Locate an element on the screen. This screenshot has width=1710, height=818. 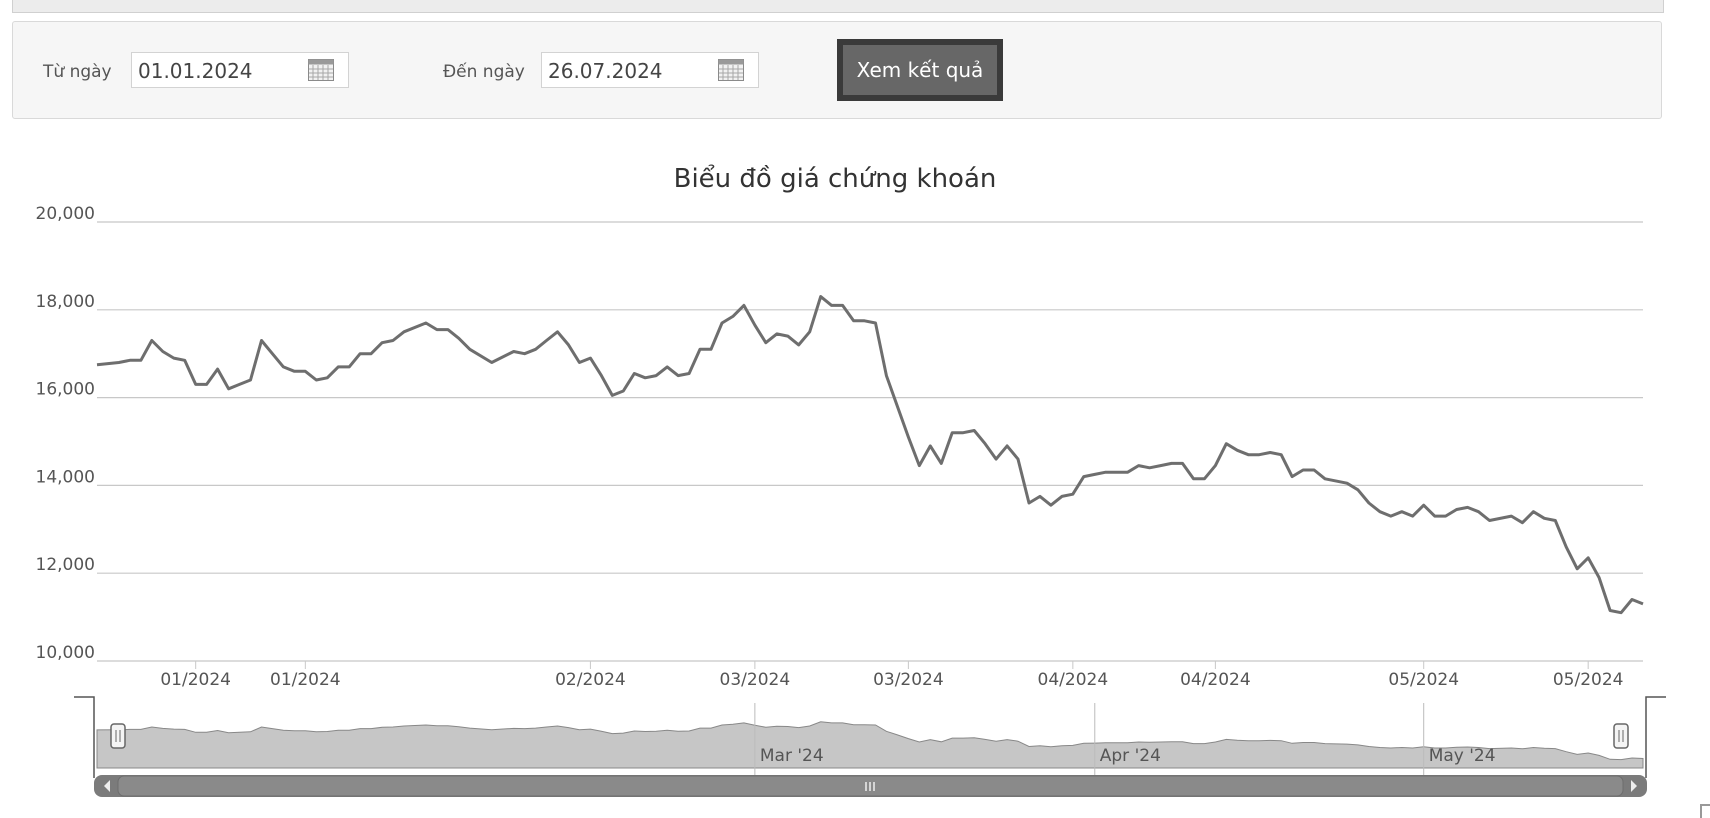
navigator-area is located at coordinates (870, 745).